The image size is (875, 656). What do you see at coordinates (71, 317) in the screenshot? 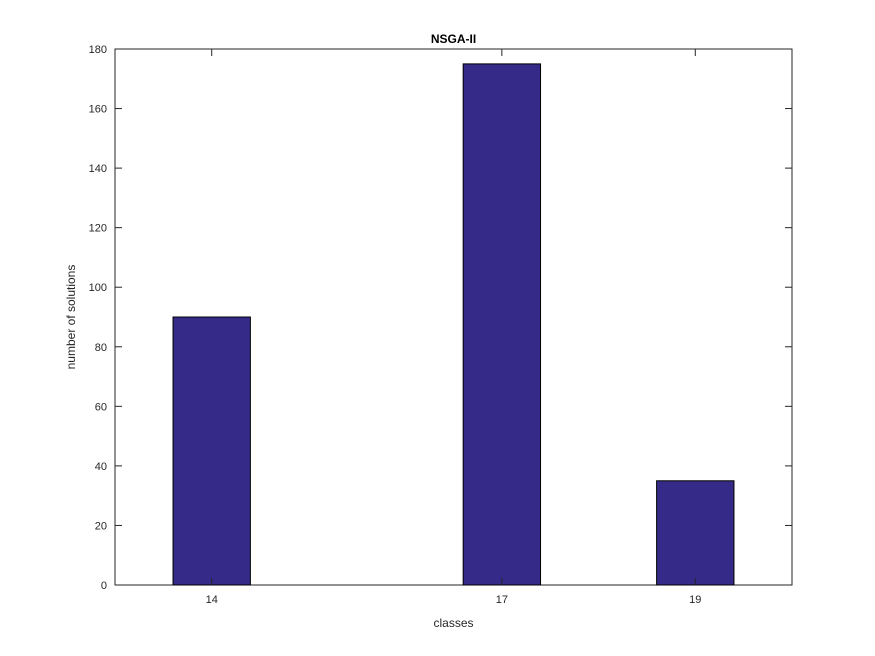
I see `y-axis-label: number of solutions` at bounding box center [71, 317].